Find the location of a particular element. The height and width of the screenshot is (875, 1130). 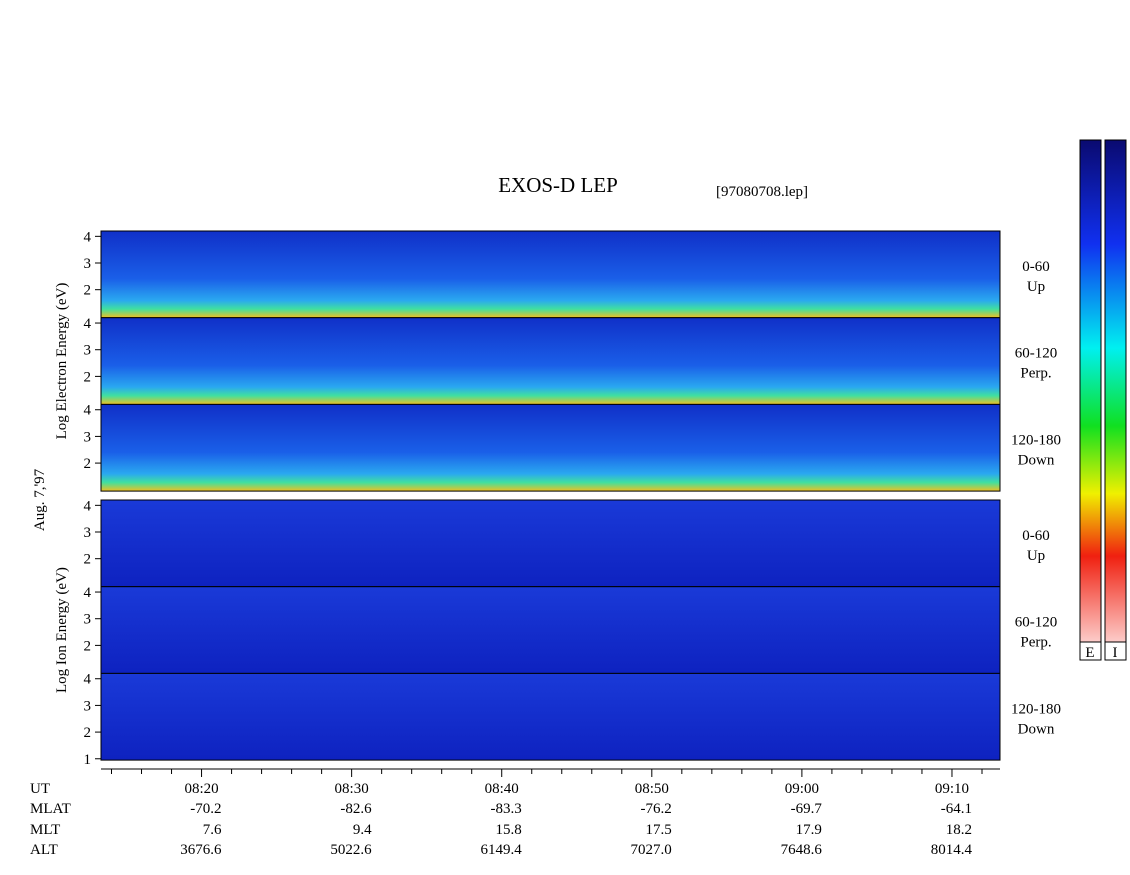

colorbar-label: E is located at coordinates (1089, 653).